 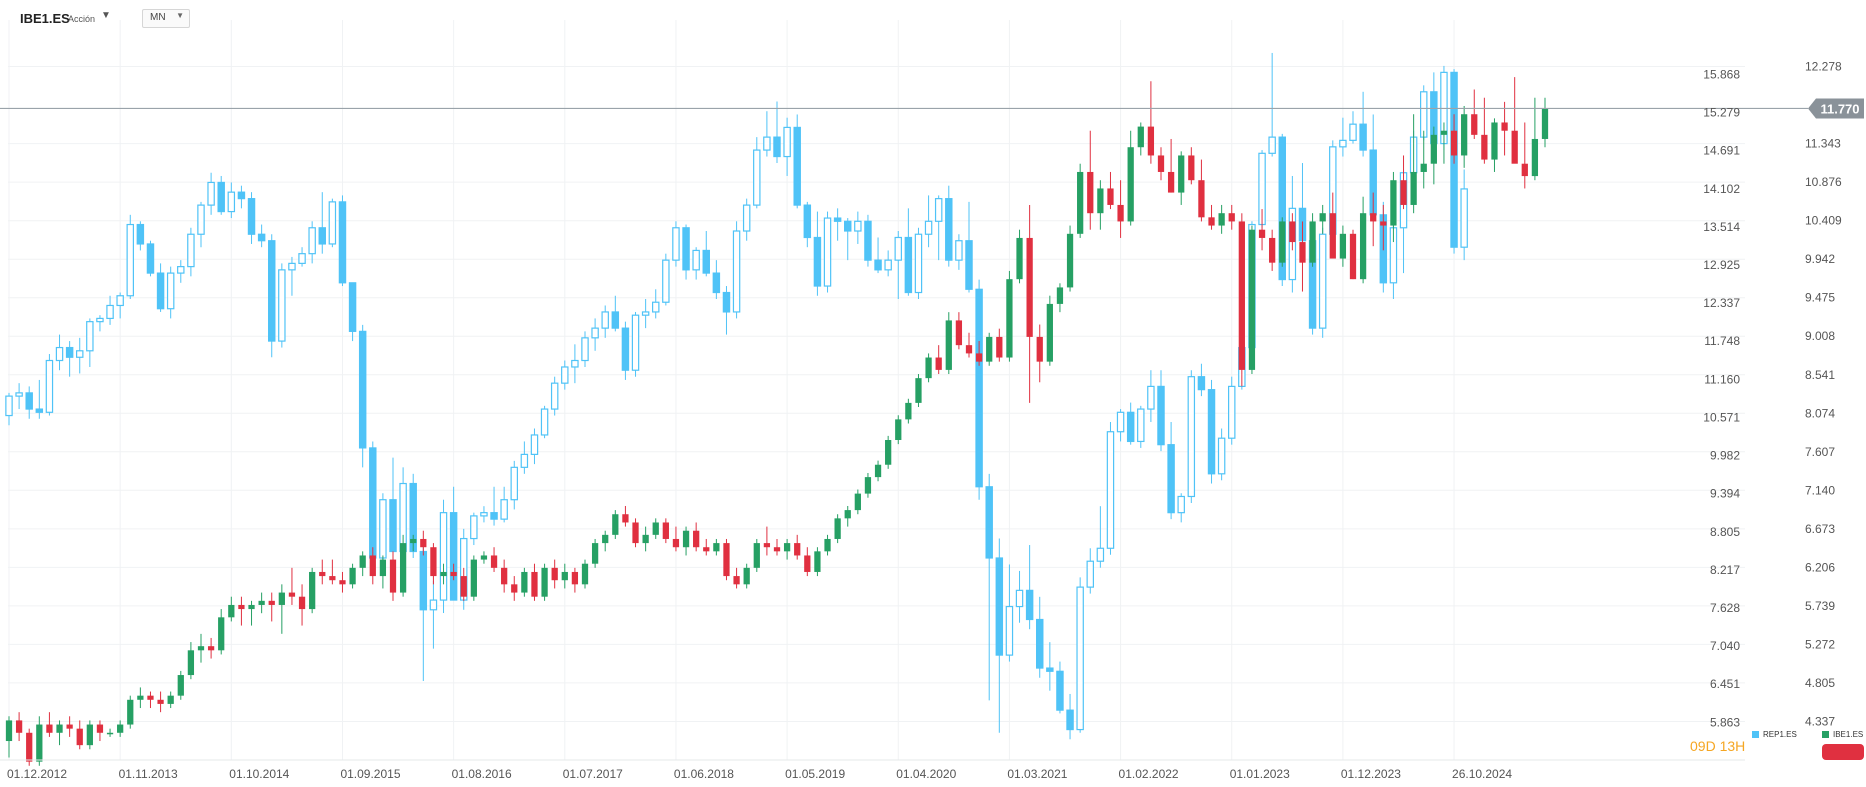 I want to click on right-axis-tick-label: 9.475, so click(x=1820, y=298).